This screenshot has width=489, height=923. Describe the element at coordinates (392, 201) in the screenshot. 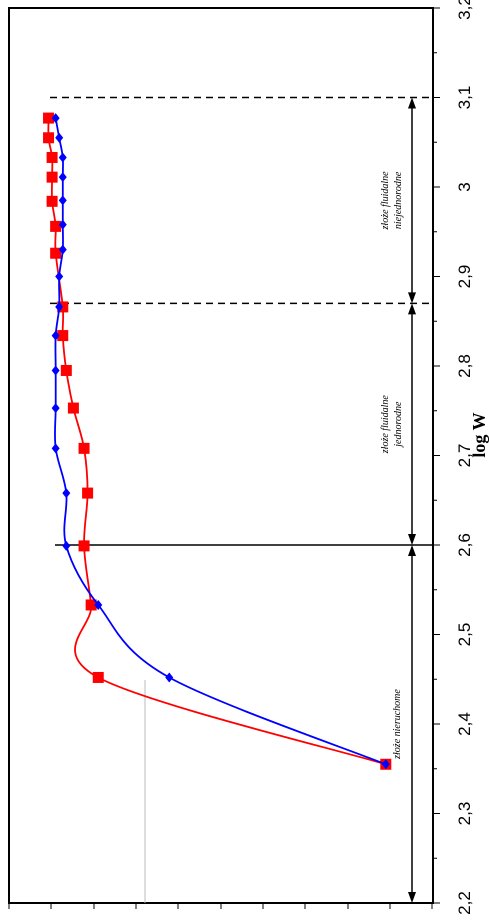

I see `zone-label: złoże fluidalne niejednorodne` at that location.